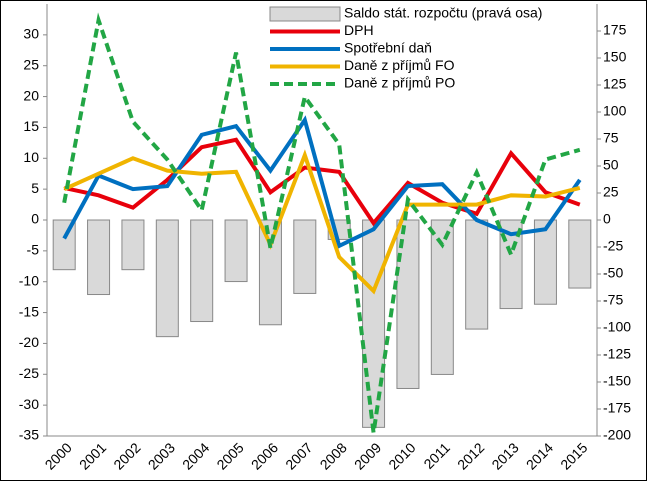 The image size is (647, 481). Describe the element at coordinates (31, 95) in the screenshot. I see `y-tick-label: 20` at that location.